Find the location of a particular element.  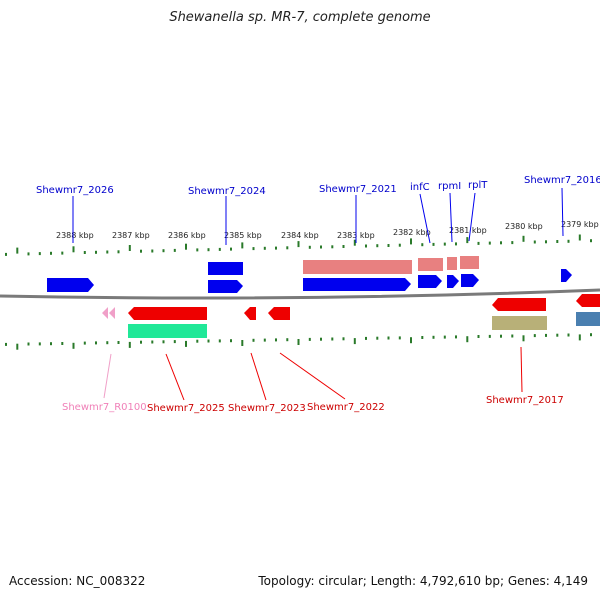

rna-rpmi is located at coordinates (452, 263).